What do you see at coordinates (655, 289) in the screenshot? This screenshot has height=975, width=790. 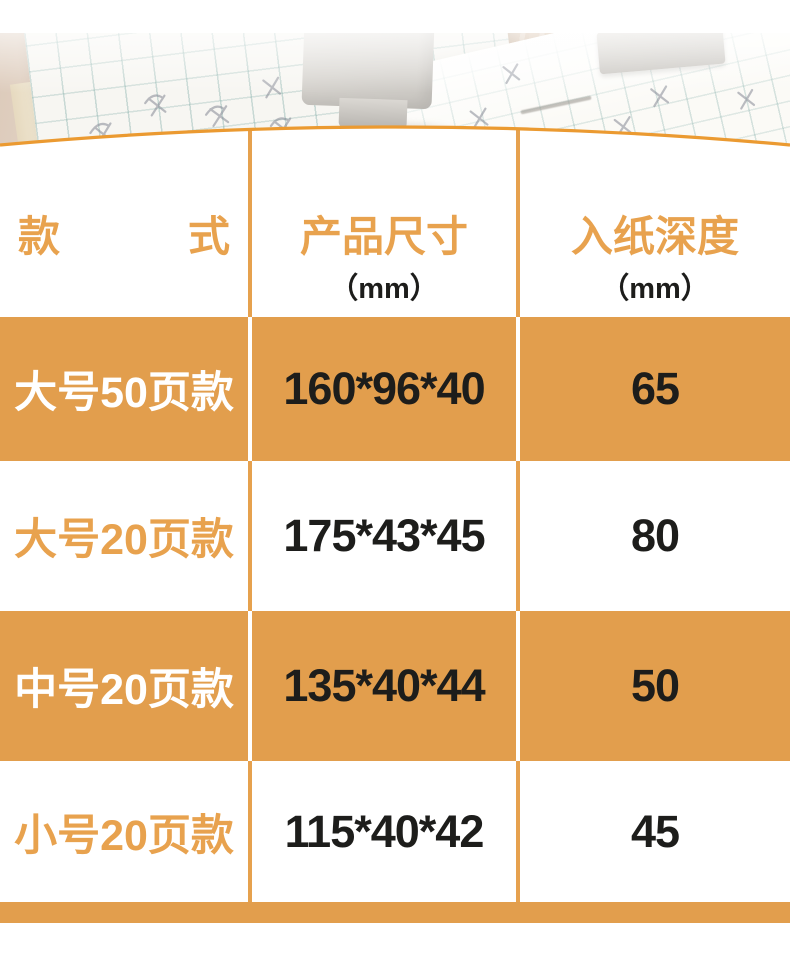 I see `header-depth-unit: （mm）` at bounding box center [655, 289].